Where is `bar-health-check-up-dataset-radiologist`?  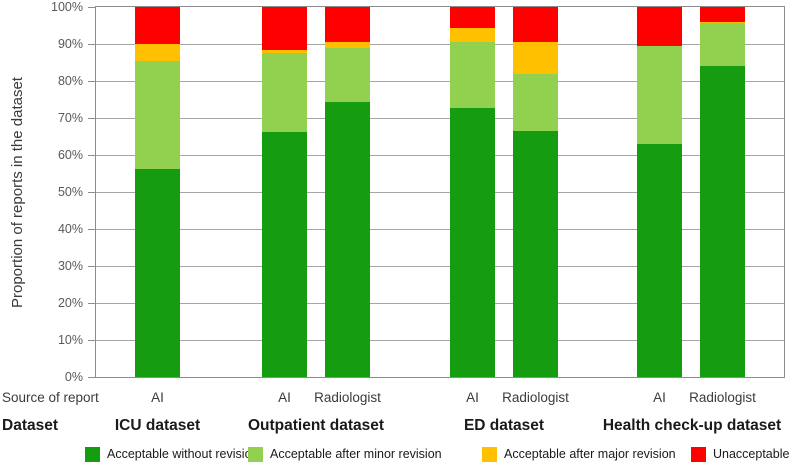 bar-health-check-up-dataset-radiologist is located at coordinates (722, 192).